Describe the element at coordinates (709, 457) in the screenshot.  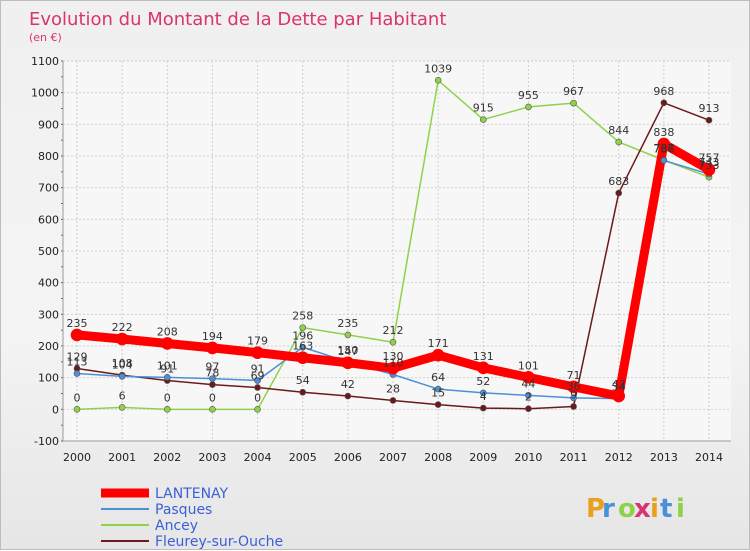
I see `x-tick-label: 2014` at that location.